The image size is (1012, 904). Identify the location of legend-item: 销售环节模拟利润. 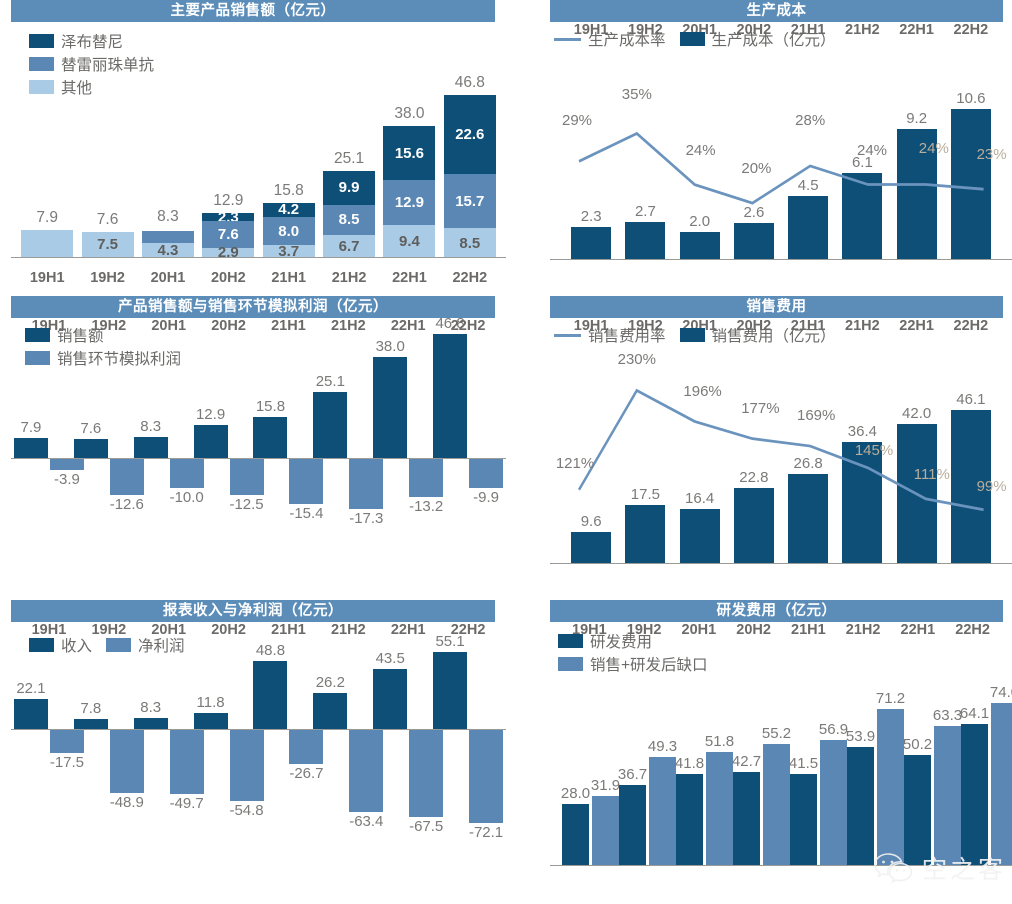
(103, 358).